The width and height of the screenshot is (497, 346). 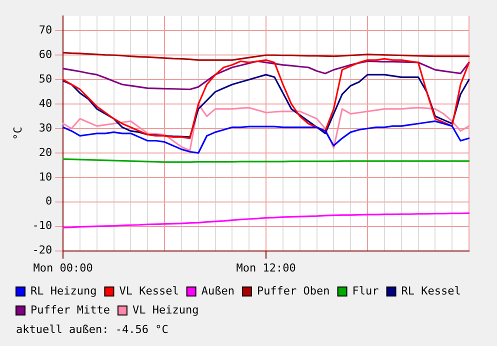 I want to click on y-tick-label: 40, so click(x=45, y=103).